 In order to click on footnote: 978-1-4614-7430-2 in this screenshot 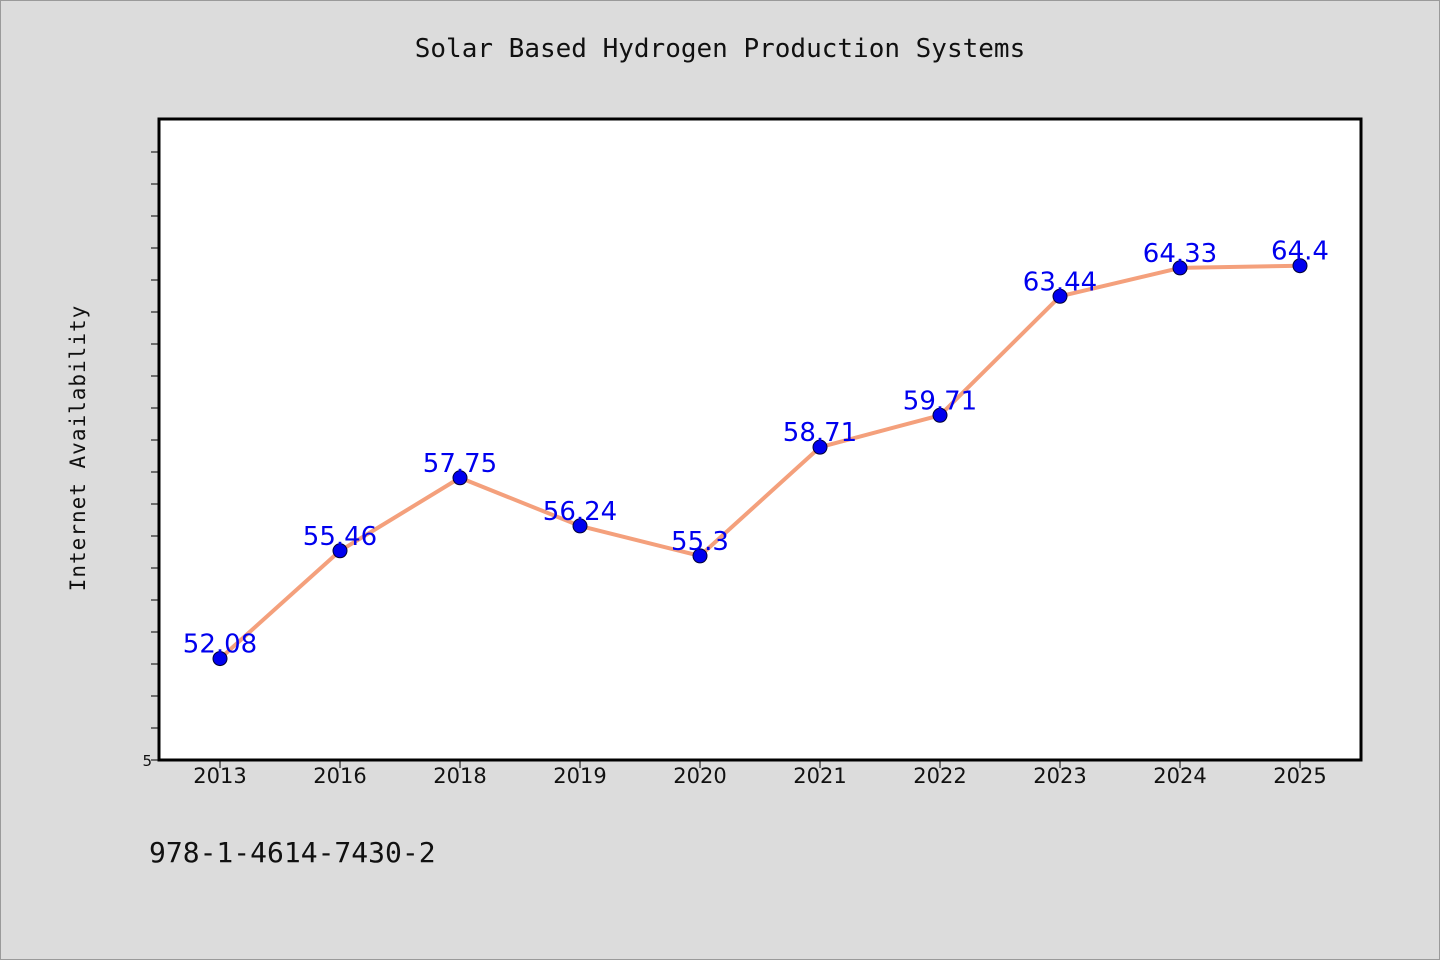, I will do `click(292, 852)`.